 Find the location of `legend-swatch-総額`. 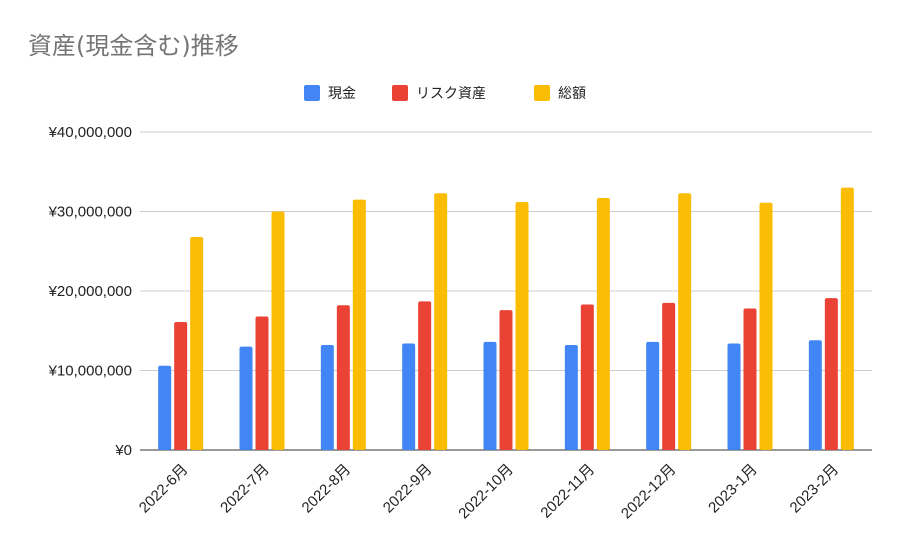

legend-swatch-総額 is located at coordinates (542, 93).